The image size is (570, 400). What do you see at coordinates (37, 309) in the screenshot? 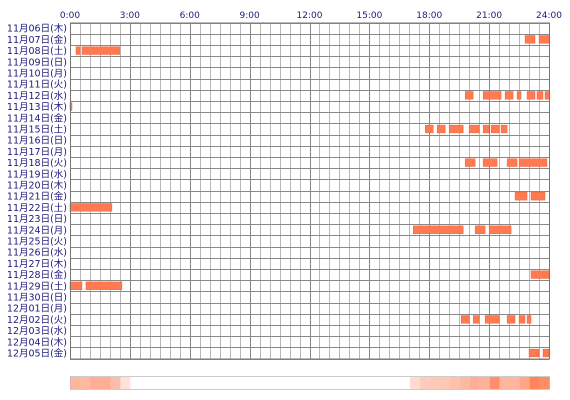
I see `day-label: 12月01日(月)` at bounding box center [37, 309].